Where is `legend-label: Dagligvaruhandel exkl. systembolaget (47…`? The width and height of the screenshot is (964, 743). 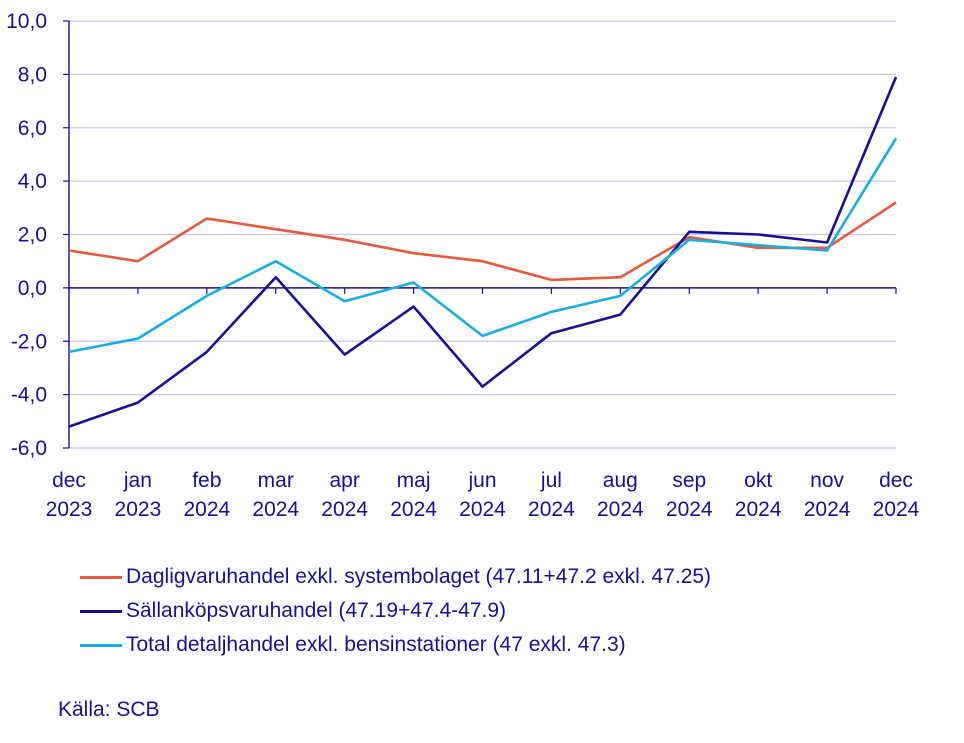 legend-label: Dagligvaruhandel exkl. systembolaget (47… is located at coordinates (419, 576).